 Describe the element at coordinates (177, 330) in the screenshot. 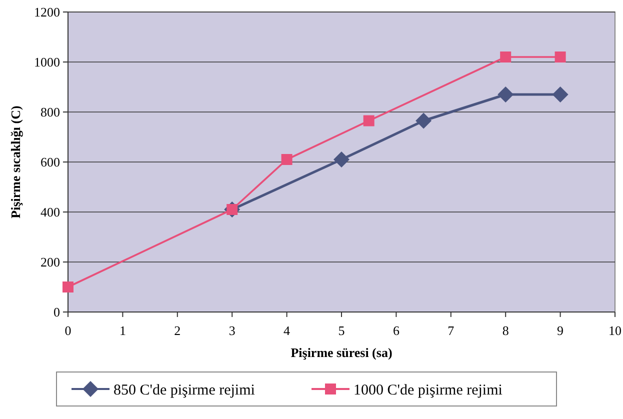

I see `x-tick-label: 2` at that location.